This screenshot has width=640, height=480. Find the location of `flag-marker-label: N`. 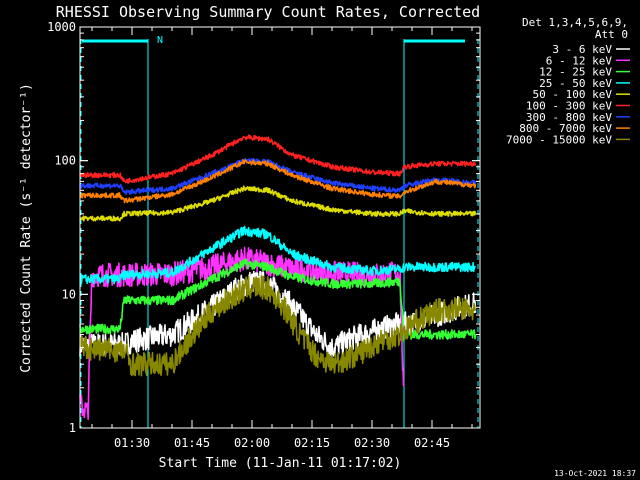

flag-marker-label: N is located at coordinates (160, 40).